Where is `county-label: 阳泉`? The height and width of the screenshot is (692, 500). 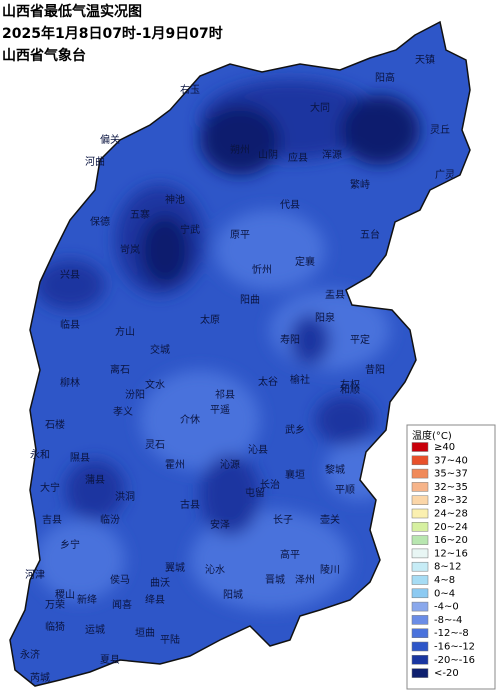 county-label: 阳泉 is located at coordinates (325, 317).